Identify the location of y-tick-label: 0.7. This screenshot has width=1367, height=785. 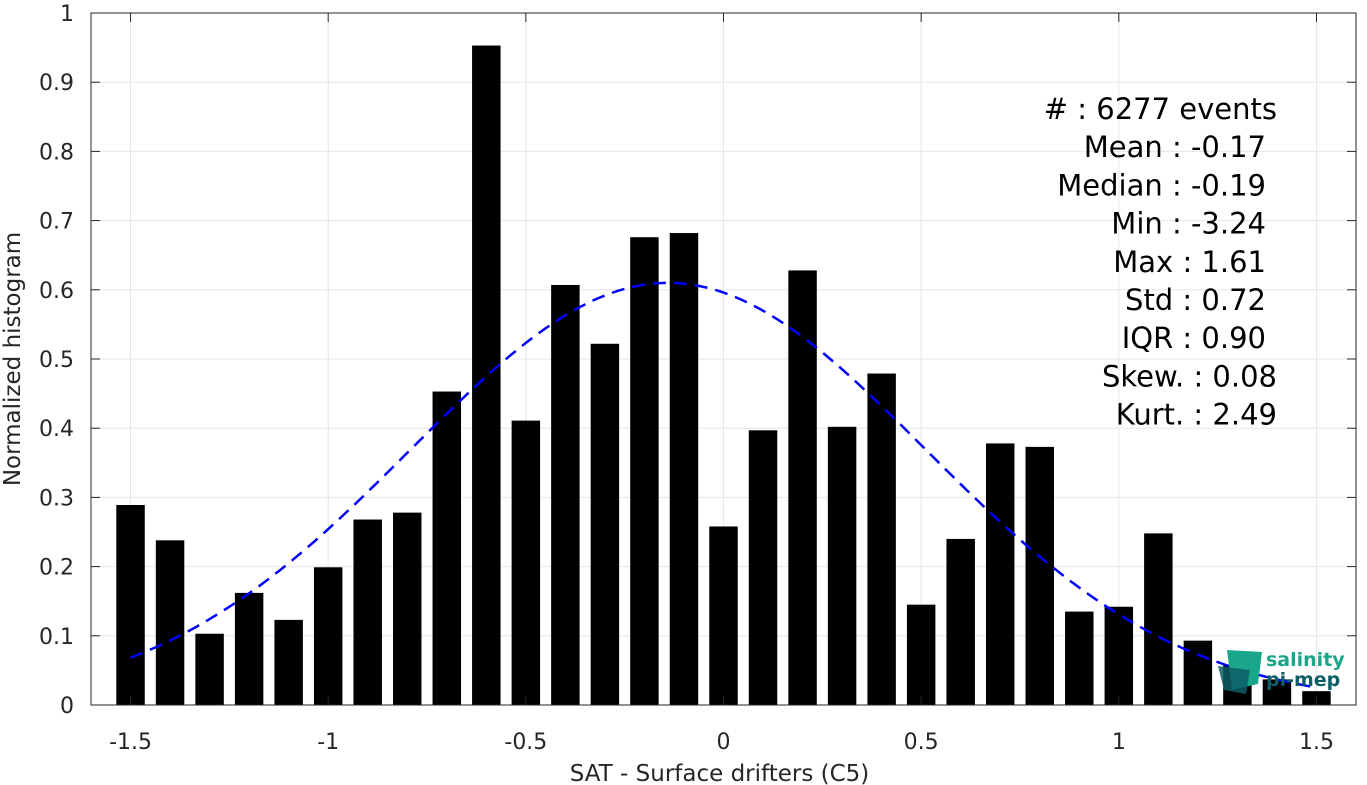
(56, 222).